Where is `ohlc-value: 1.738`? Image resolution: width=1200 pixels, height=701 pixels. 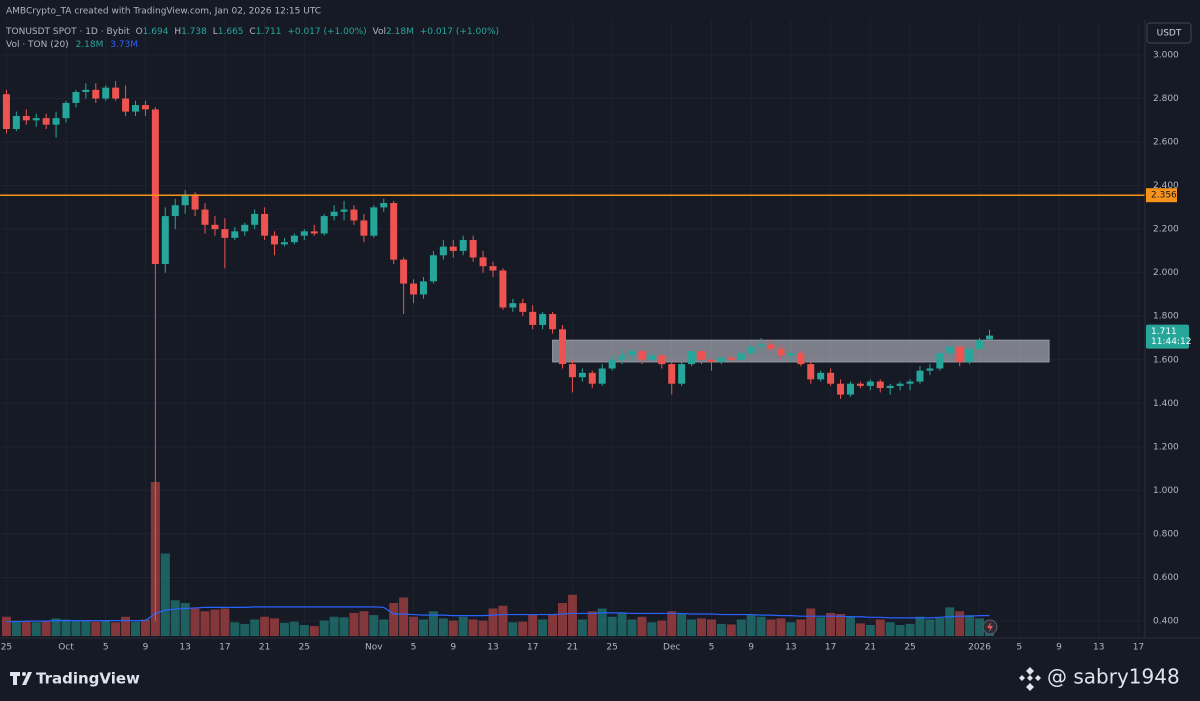
ohlc-value: 1.738 is located at coordinates (194, 32).